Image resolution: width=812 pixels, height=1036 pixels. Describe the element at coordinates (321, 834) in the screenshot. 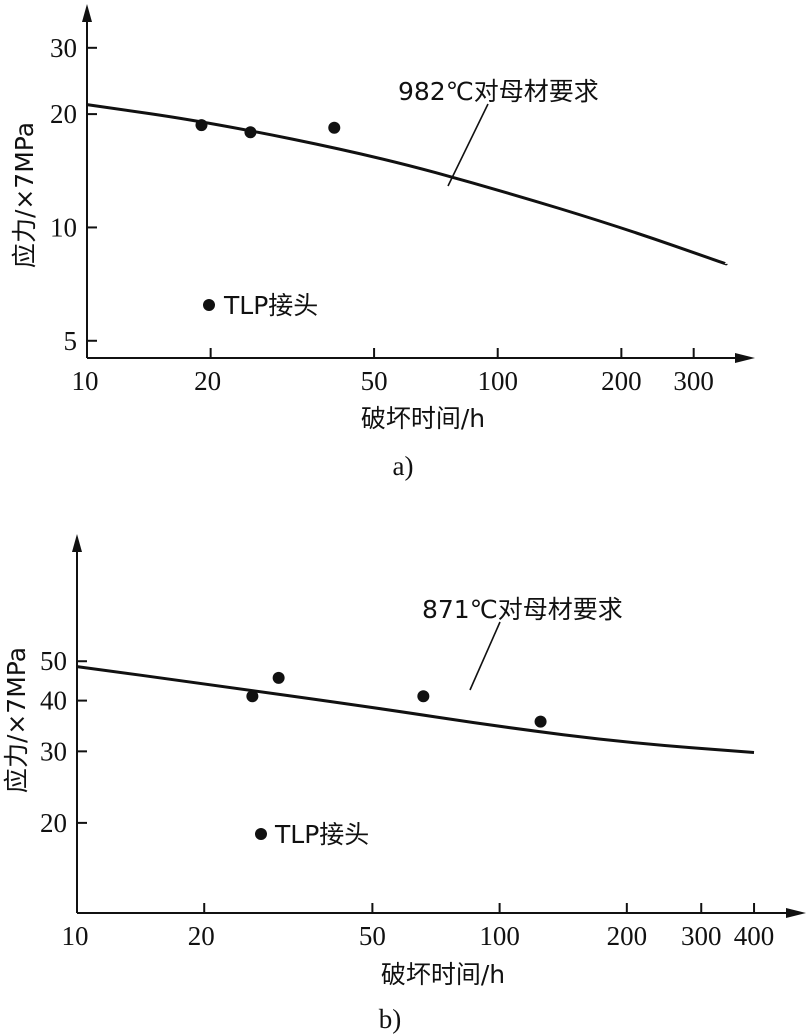

I see `chart-b-legend-label: TLP接头` at that location.